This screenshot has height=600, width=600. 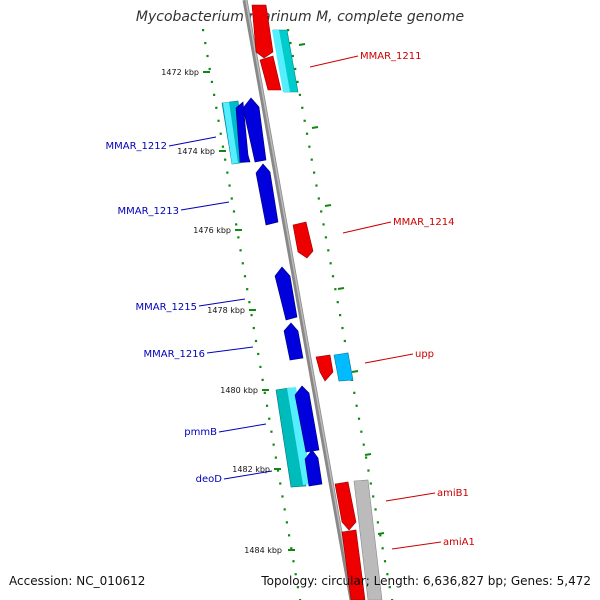 What do you see at coordinates (353, 564) in the screenshot?
I see `gene-arrow-amia1` at bounding box center [353, 564].